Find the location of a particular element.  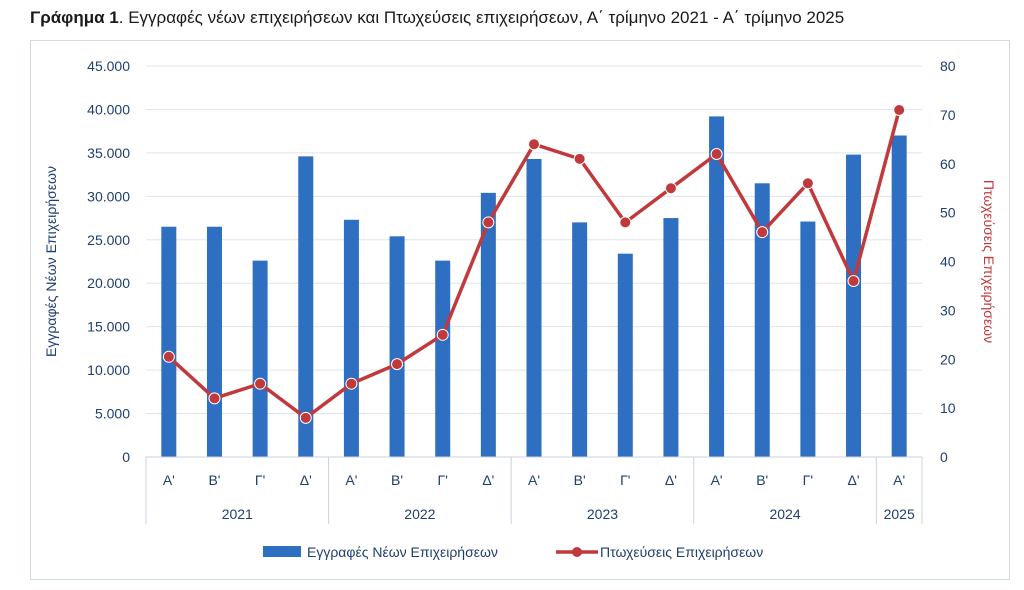

y-tick-label: 40.000 is located at coordinates (108, 109).